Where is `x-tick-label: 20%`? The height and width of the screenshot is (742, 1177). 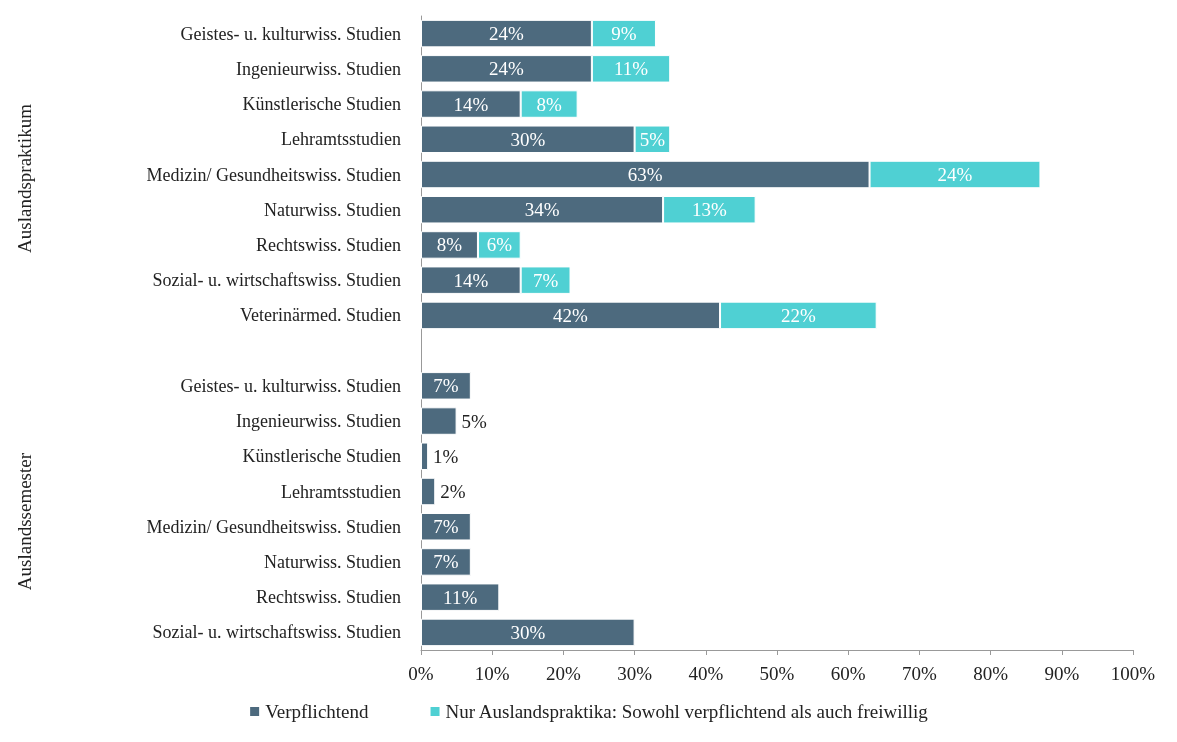
x-tick-label: 20% is located at coordinates (563, 673).